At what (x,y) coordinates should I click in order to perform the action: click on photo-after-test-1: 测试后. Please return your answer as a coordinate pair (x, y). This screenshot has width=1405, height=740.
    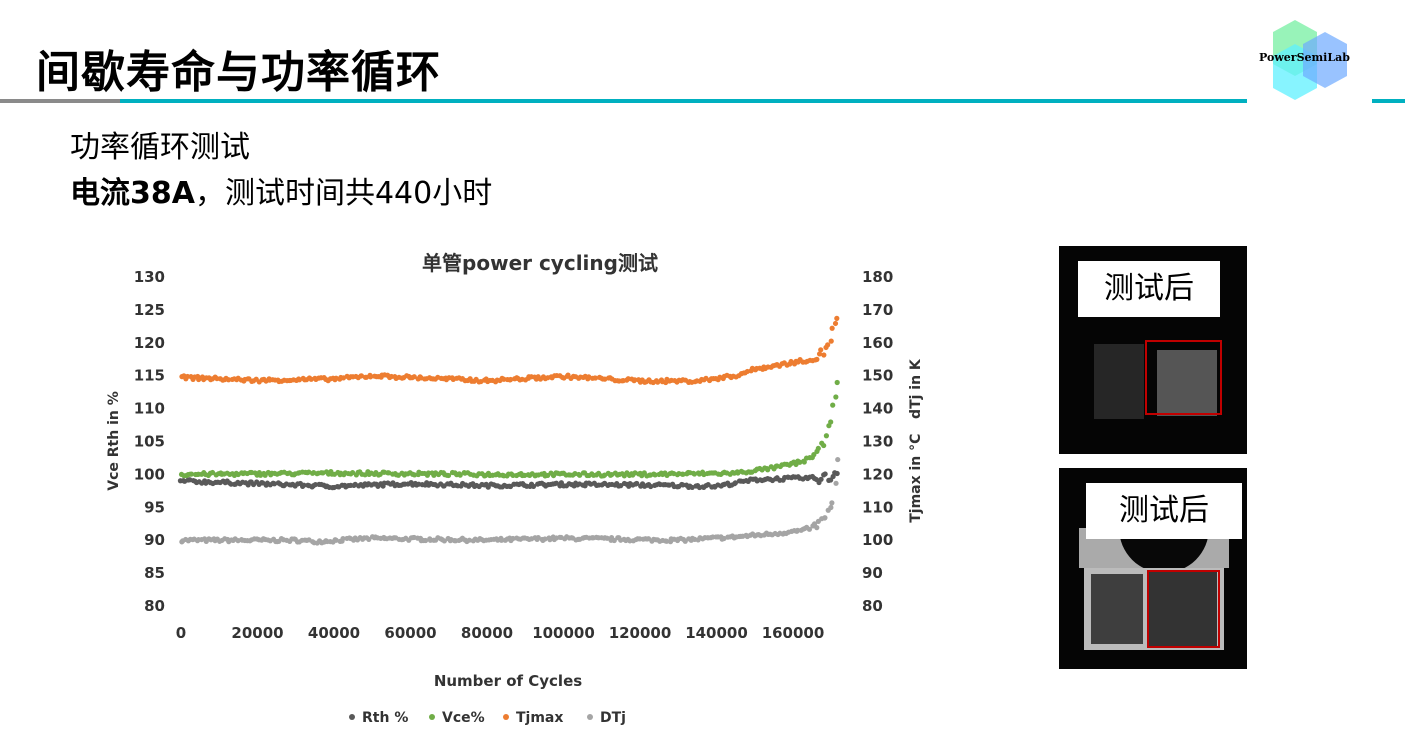
    Looking at the image, I should click on (1153, 350).